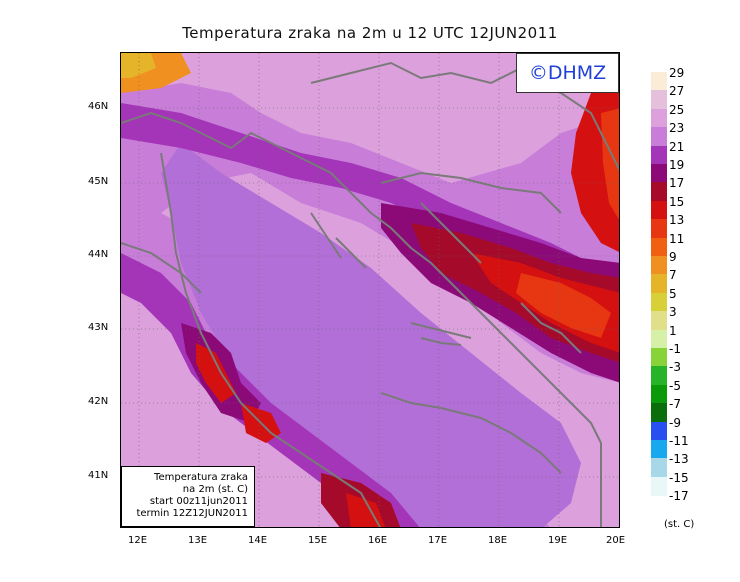  Describe the element at coordinates (258, 540) in the screenshot. I see `lon-label: 14E` at that location.